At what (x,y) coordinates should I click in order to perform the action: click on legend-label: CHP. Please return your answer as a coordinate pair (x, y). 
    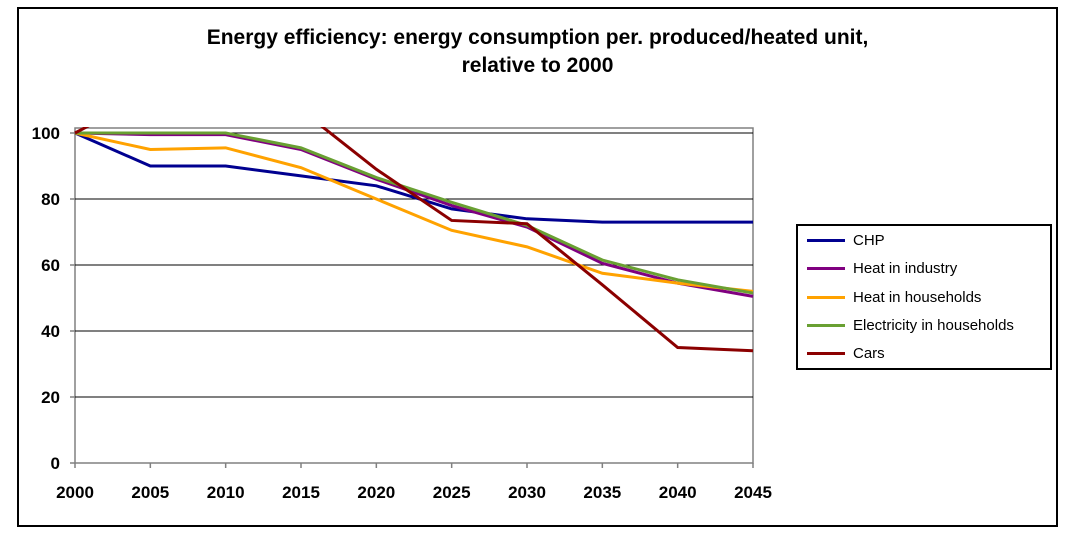
    Looking at the image, I should click on (869, 240).